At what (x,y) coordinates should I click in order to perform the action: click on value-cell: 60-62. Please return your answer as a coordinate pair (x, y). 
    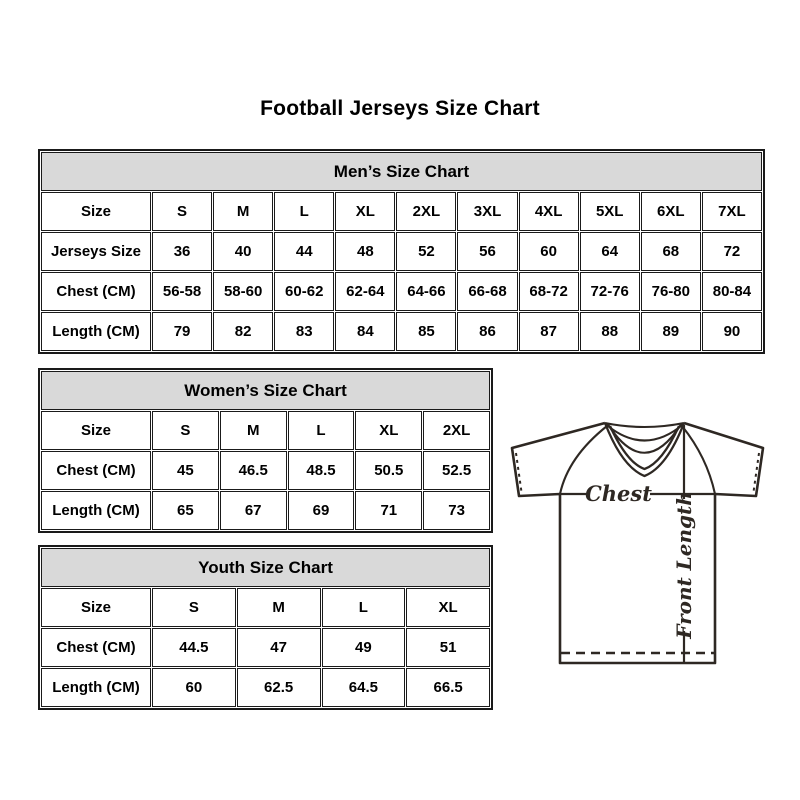
    Looking at the image, I should click on (304, 291).